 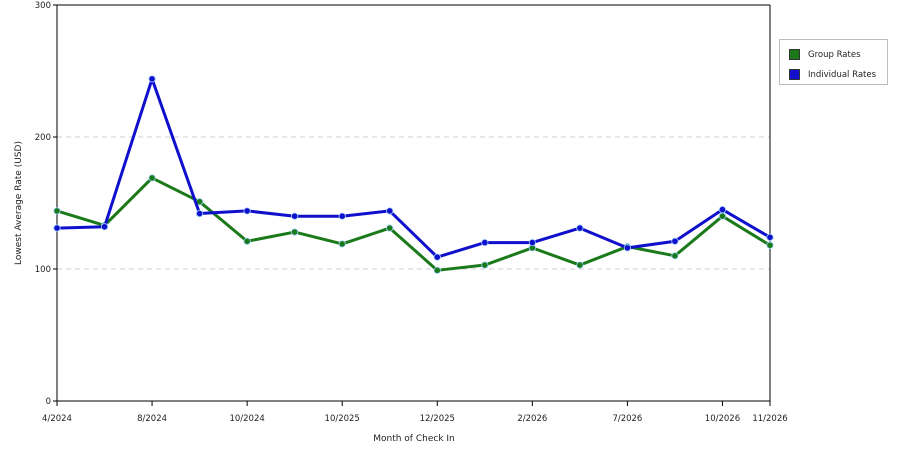 What do you see at coordinates (437, 419) in the screenshot?
I see `x-tick-label: 12/2025` at bounding box center [437, 419].